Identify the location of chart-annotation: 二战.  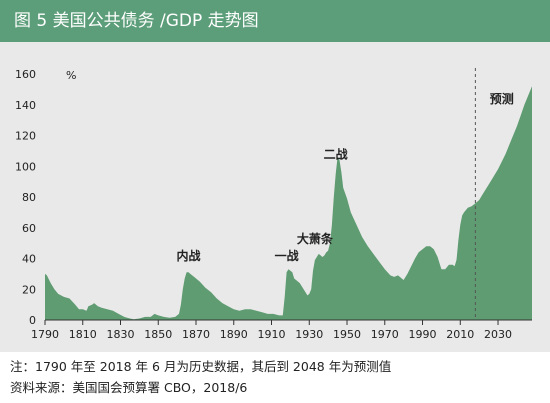
(336, 154).